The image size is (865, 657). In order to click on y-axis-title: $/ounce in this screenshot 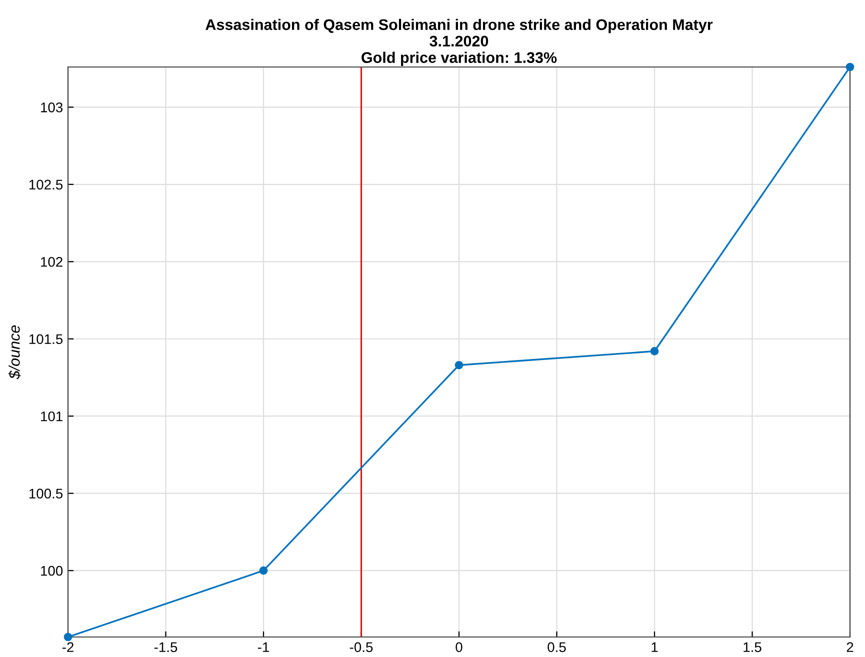, I will do `click(14, 352)`.